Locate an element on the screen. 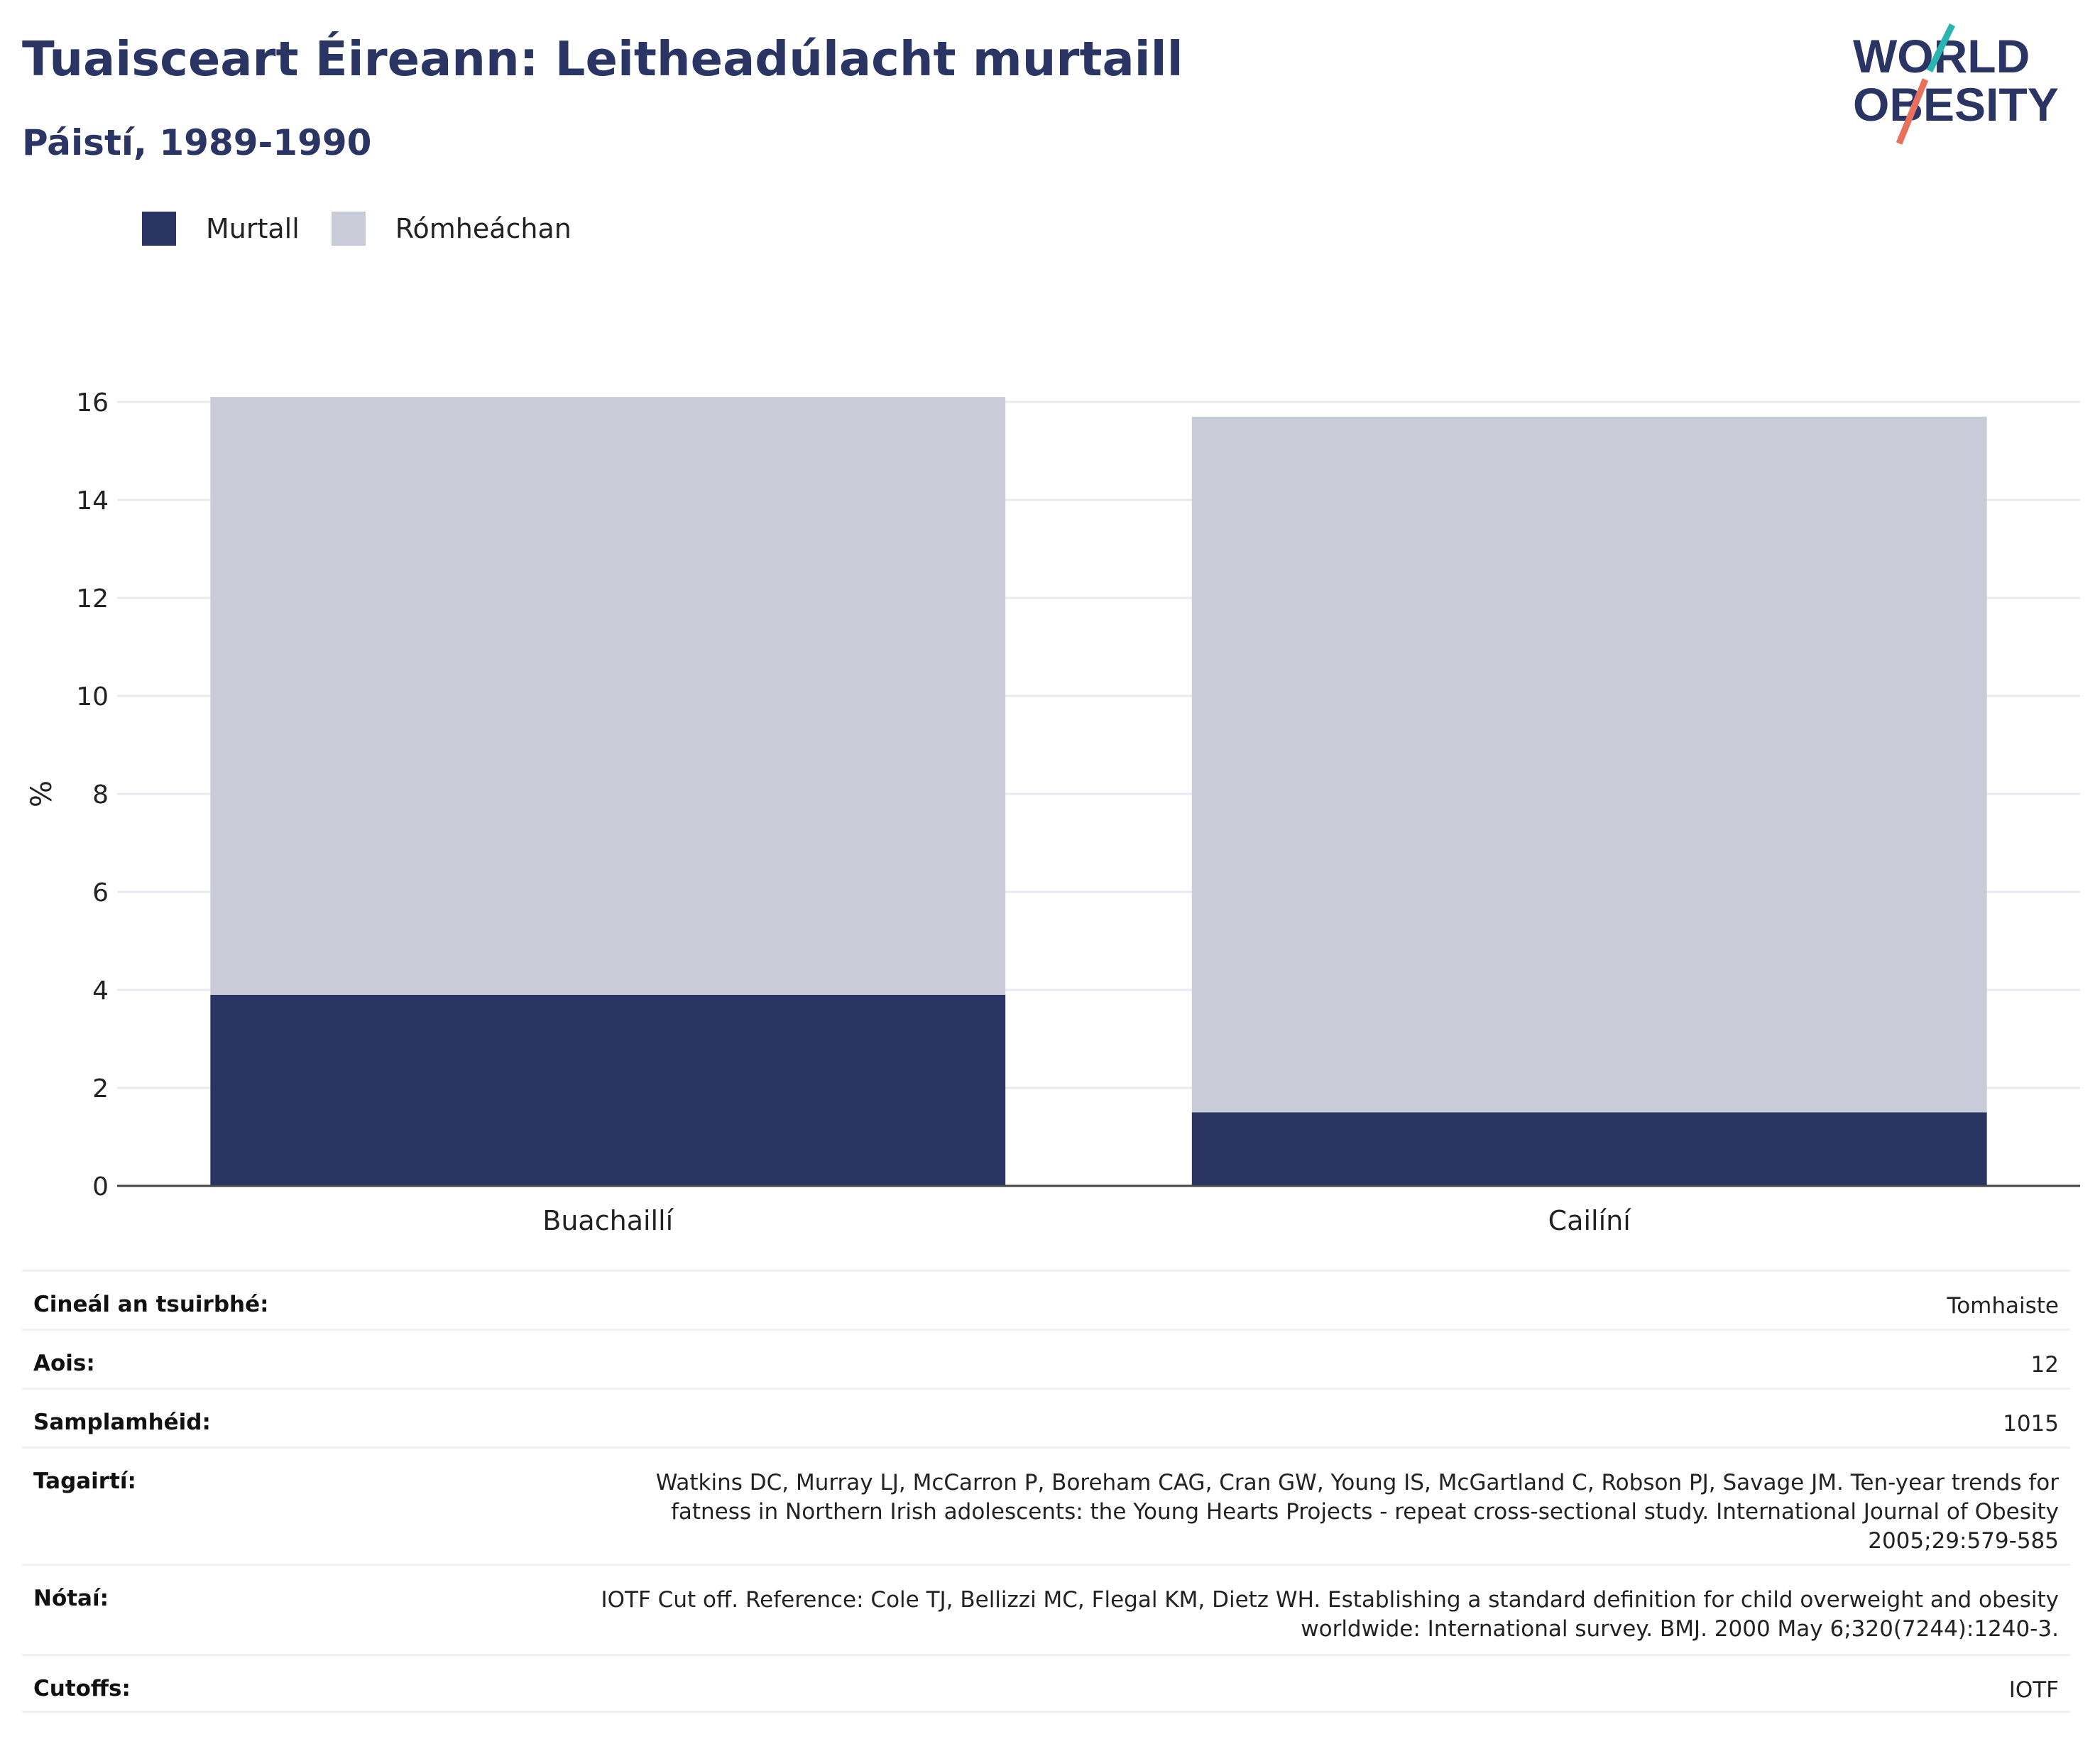 The width and height of the screenshot is (2100, 1749). legend-item-overweight: Rómheáchan is located at coordinates (451, 229).